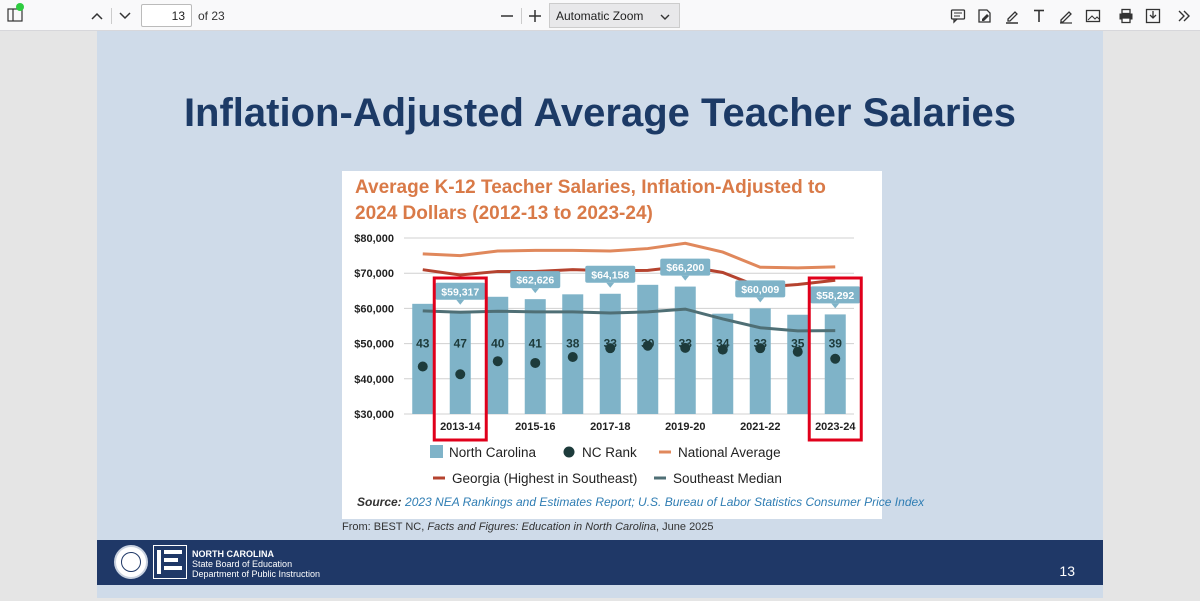 The image size is (1200, 601). I want to click on rank-label: 41, so click(536, 344).